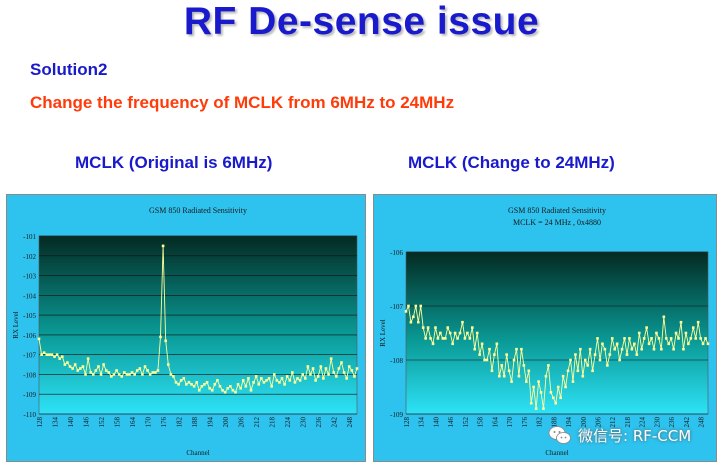  I want to click on y-tick-label: -110, so click(29, 415).